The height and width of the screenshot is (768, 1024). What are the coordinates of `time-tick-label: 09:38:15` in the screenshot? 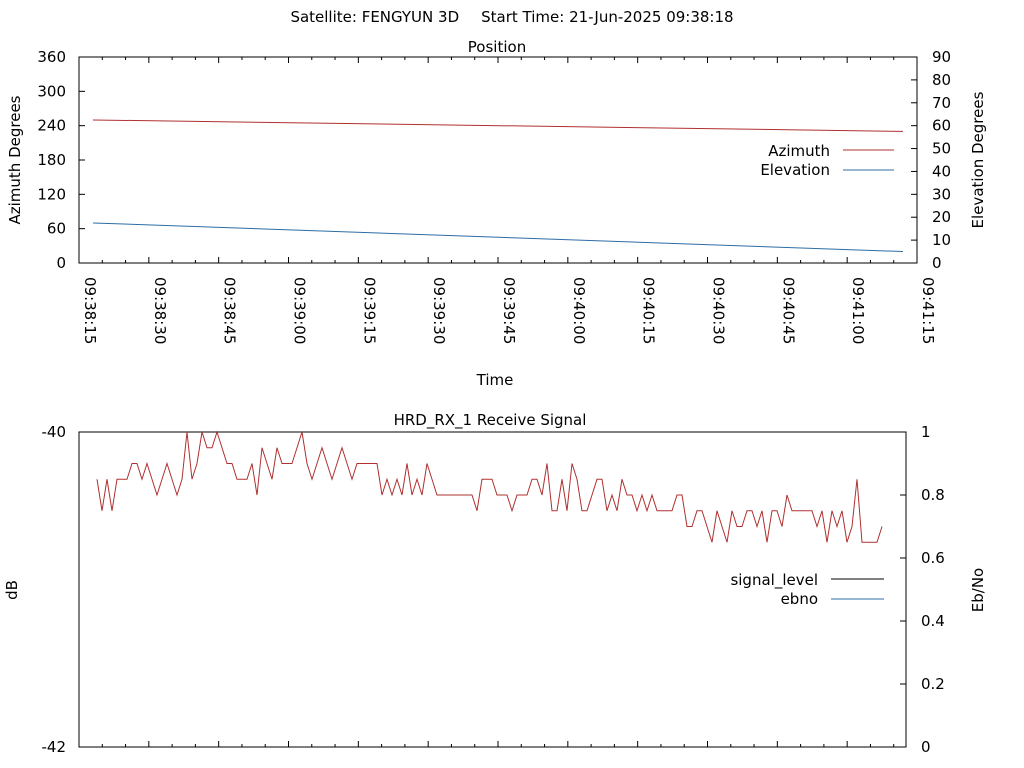 It's located at (90, 310).